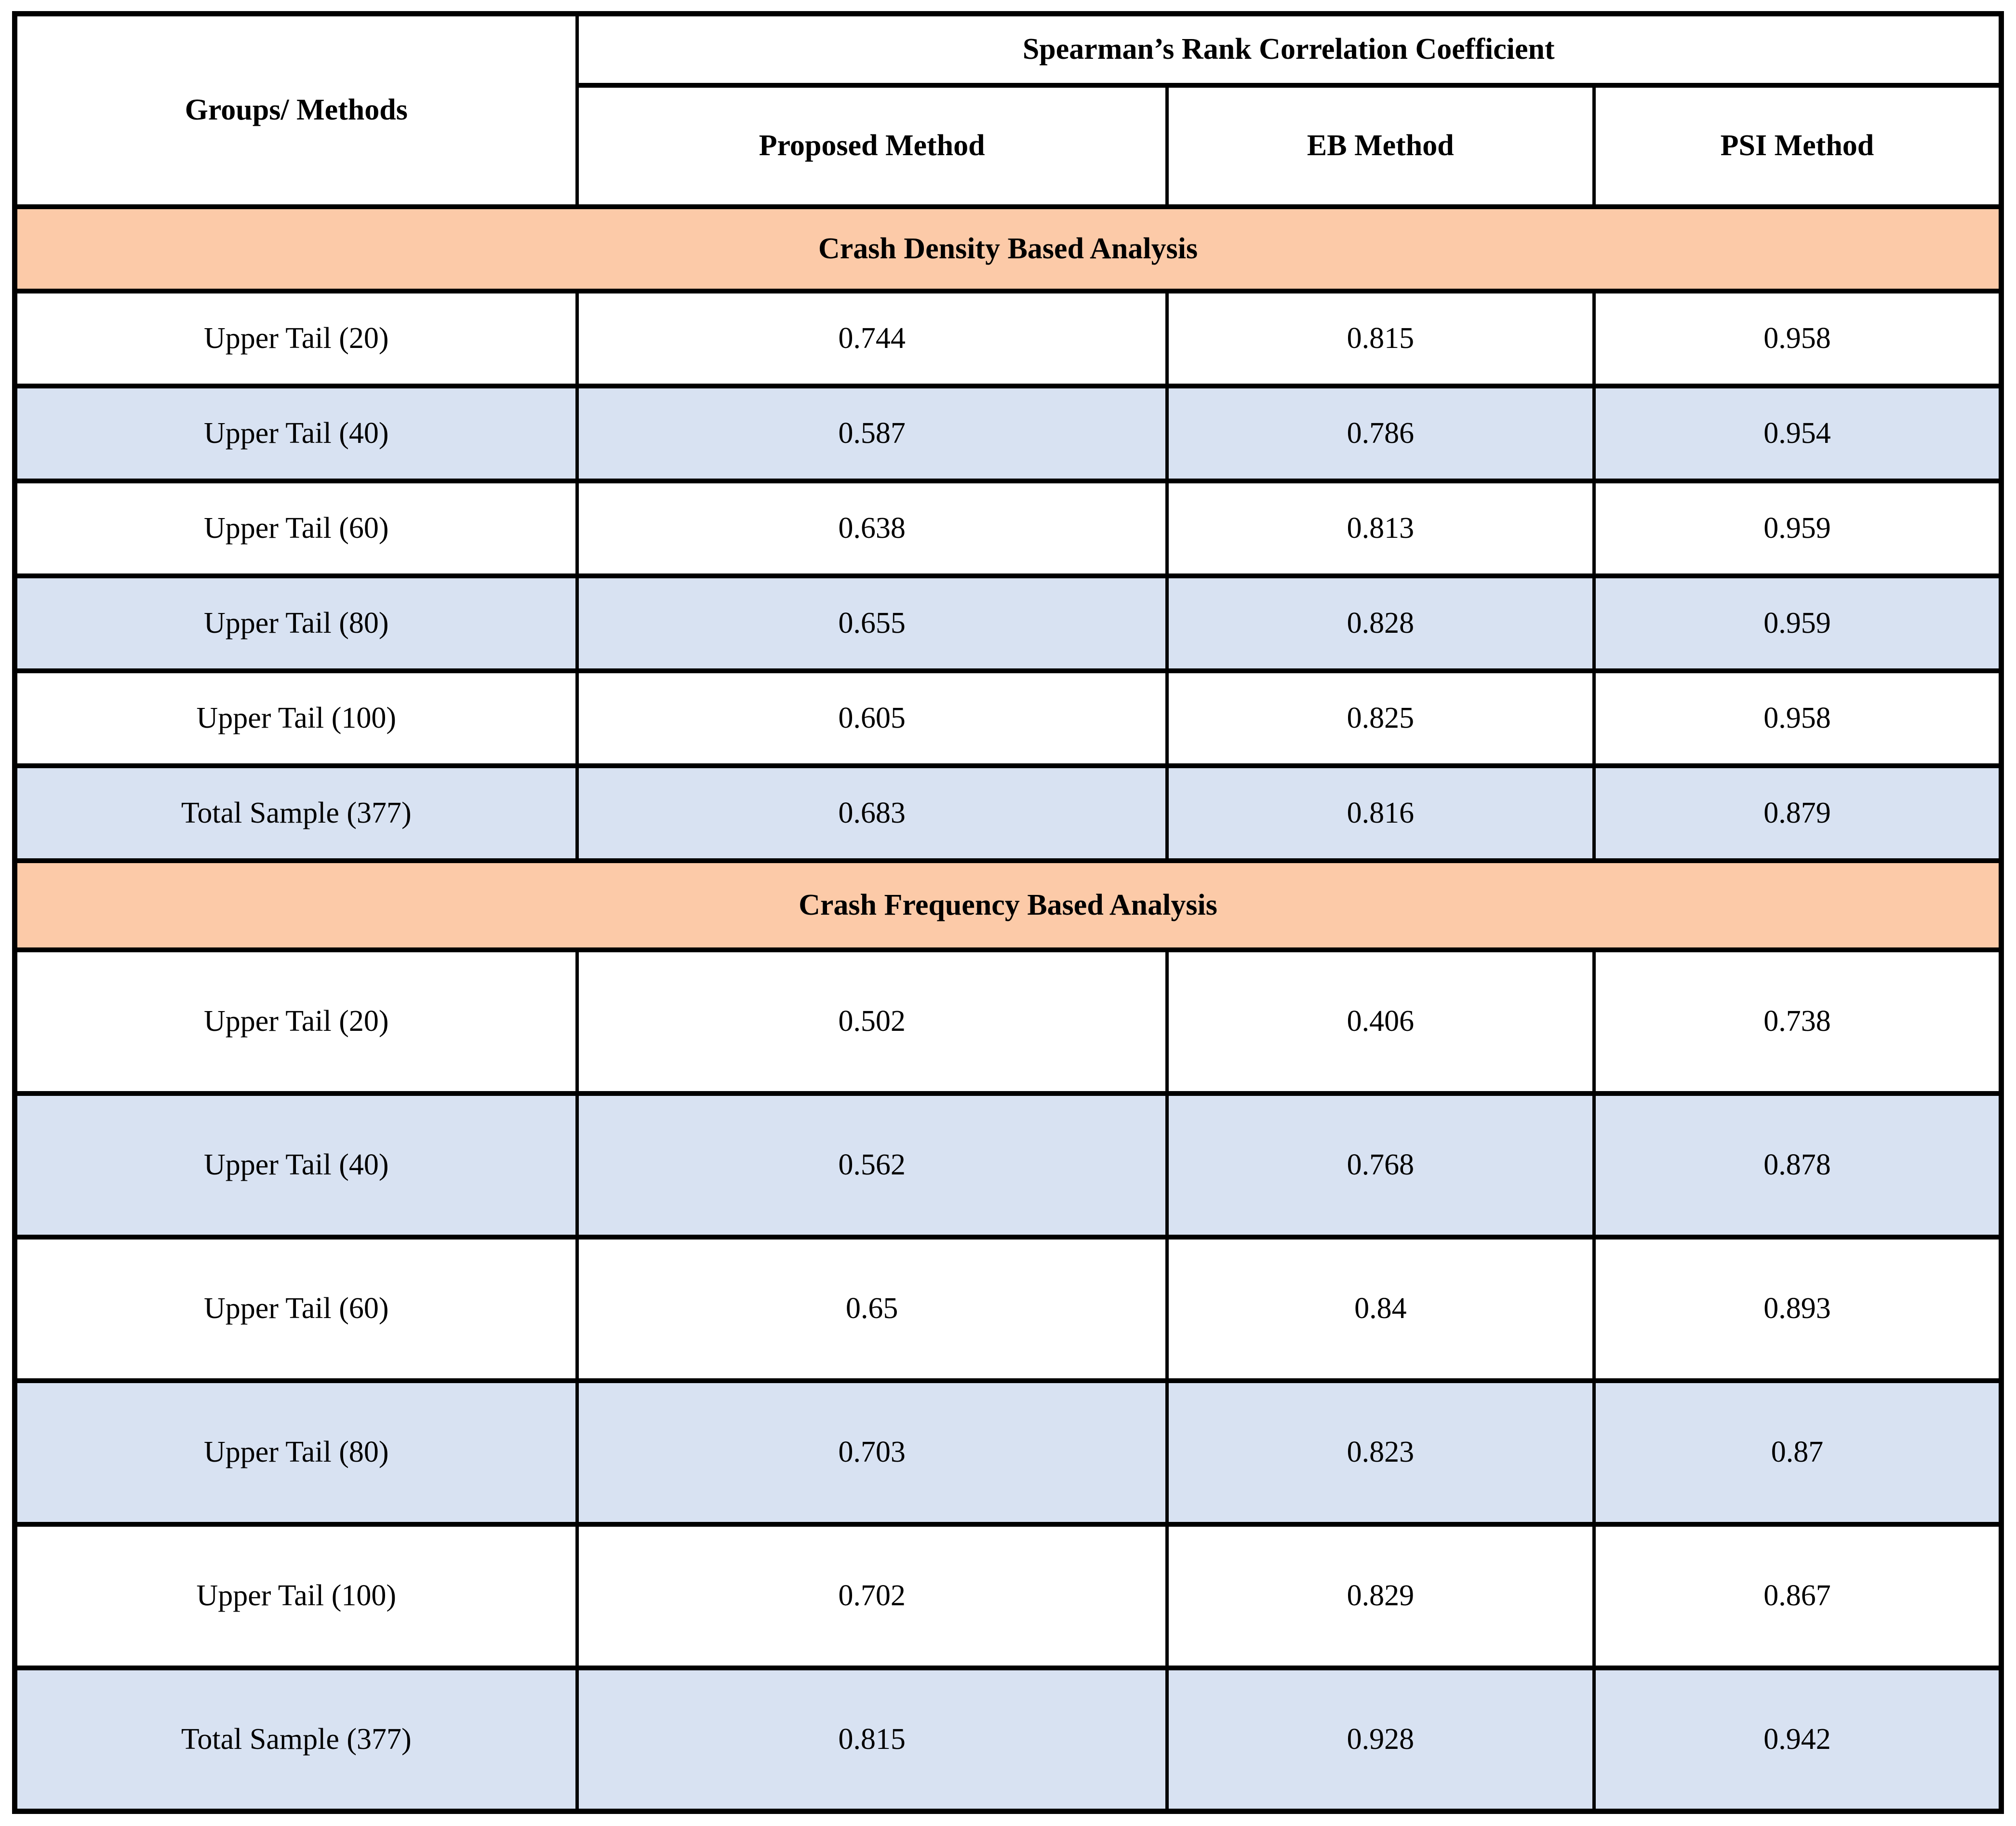 The height and width of the screenshot is (1826, 2016). Describe the element at coordinates (1380, 718) in the screenshot. I see `value-eb: 0.825` at that location.